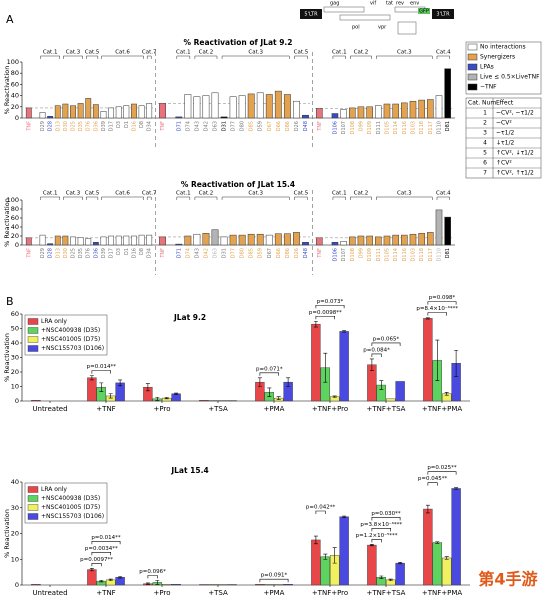 Image resolution: width=543 pixels, height=597 pixels. Describe the element at coordinates (72, 348) in the screenshot. I see `legend-label: +NSC155703 (D106)` at that location.